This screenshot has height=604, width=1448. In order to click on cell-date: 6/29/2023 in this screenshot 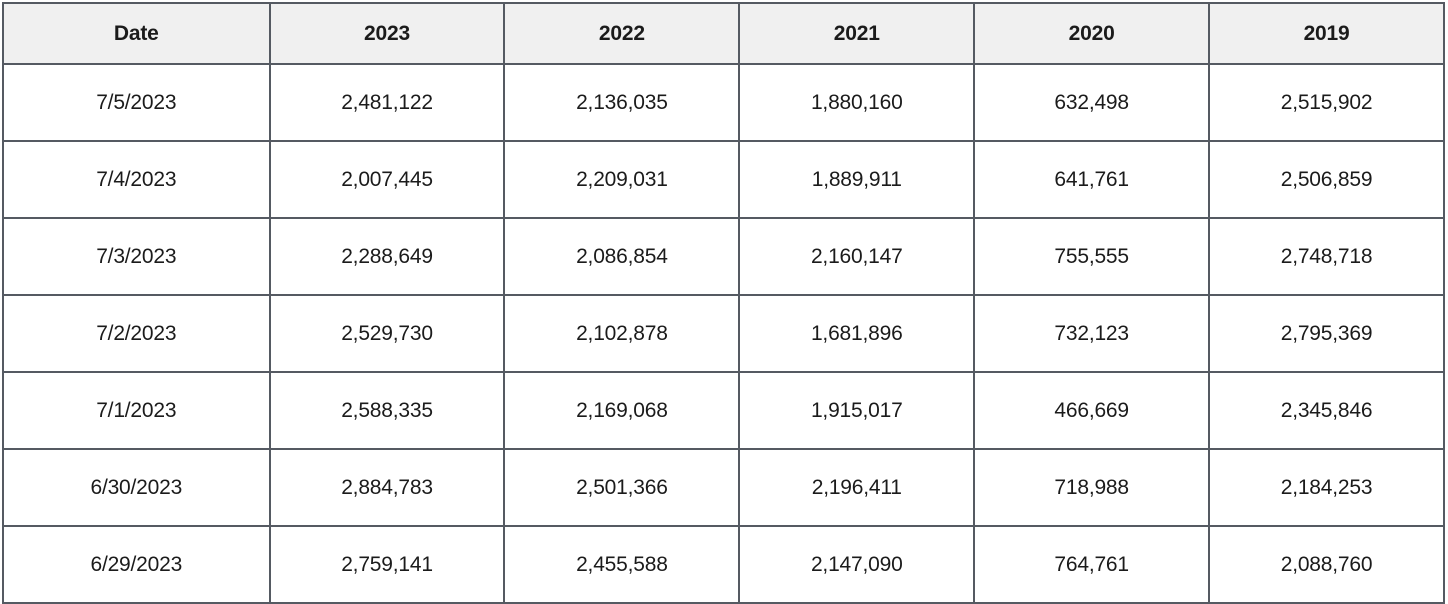, I will do `click(136, 564)`.